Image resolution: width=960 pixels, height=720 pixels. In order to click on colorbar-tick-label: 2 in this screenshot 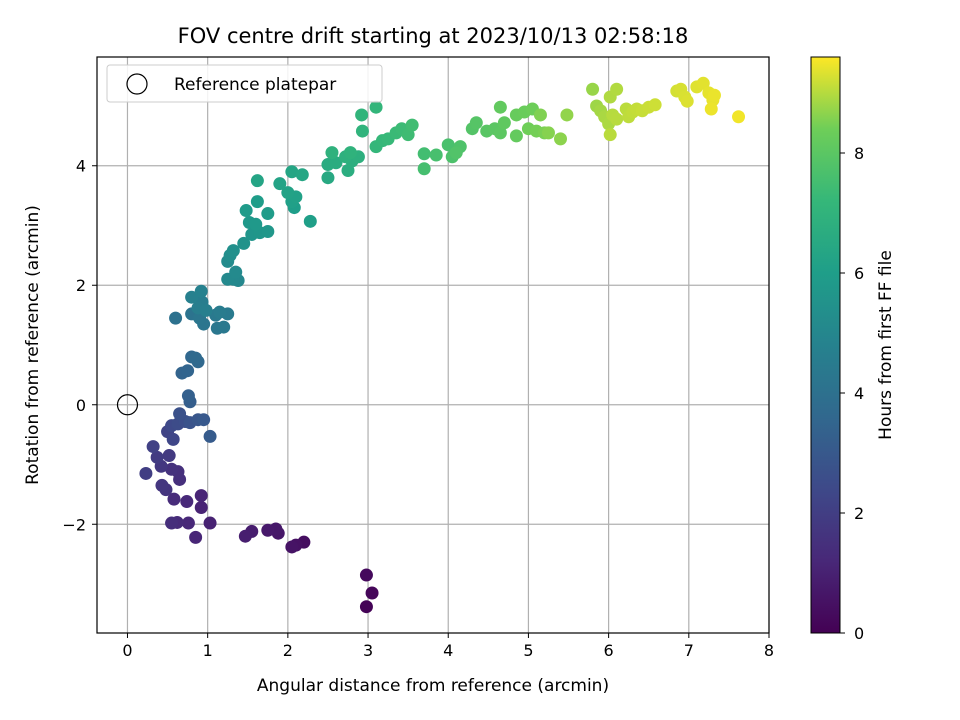, I will do `click(859, 513)`.